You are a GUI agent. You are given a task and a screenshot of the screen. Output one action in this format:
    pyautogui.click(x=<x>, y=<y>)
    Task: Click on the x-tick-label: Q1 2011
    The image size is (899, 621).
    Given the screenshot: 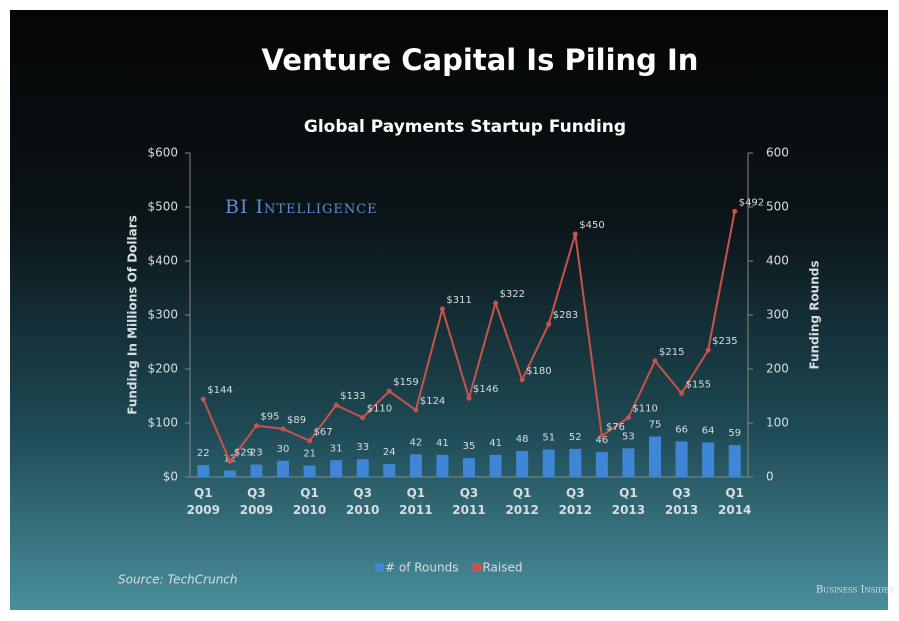 What is the action you would take?
    pyautogui.click(x=416, y=501)
    